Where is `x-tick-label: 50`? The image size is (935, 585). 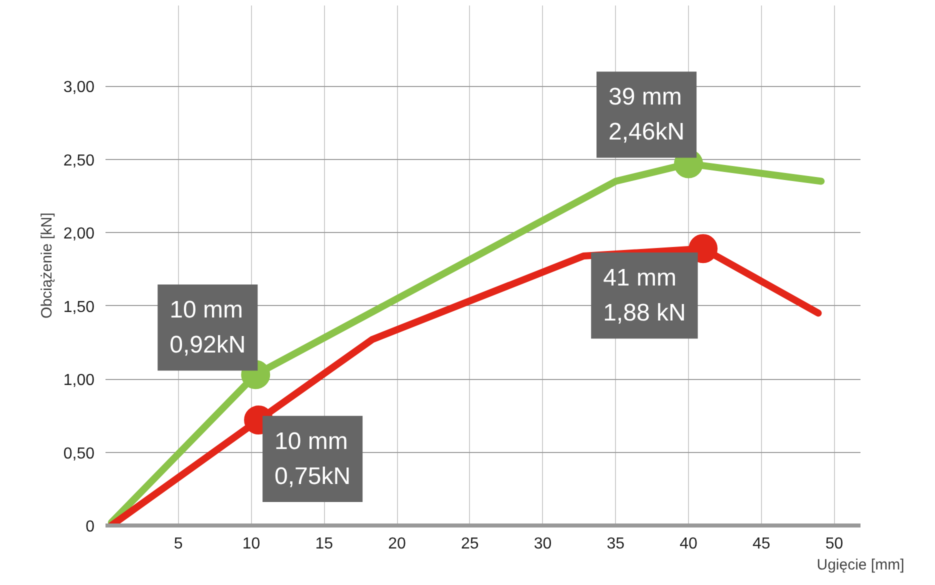 x-tick-label: 50 is located at coordinates (834, 544).